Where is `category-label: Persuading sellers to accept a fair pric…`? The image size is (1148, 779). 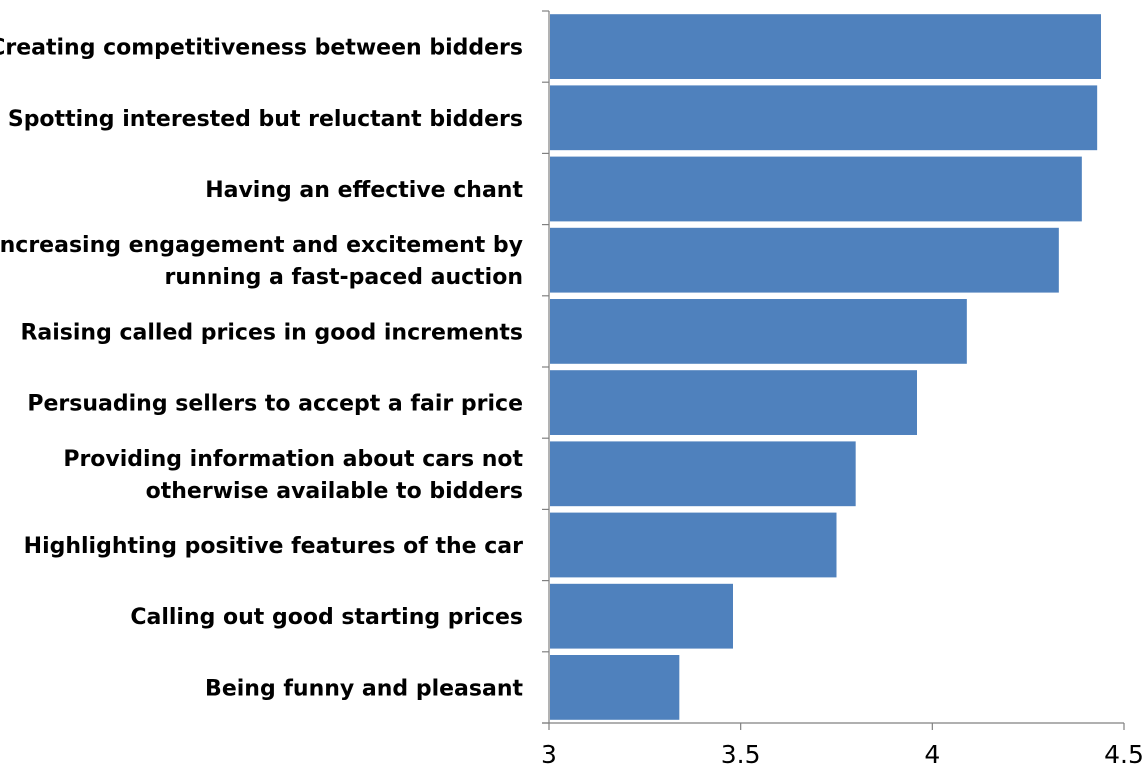
category-label: Persuading sellers to accept a fair pric… is located at coordinates (275, 404).